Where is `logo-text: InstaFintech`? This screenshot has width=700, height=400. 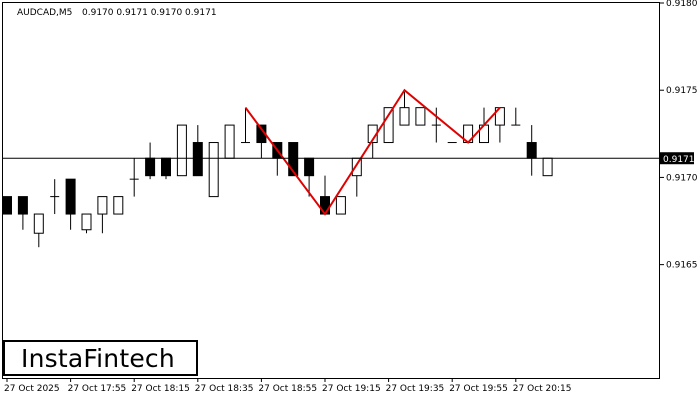 logo-text: InstaFintech is located at coordinates (98, 358).